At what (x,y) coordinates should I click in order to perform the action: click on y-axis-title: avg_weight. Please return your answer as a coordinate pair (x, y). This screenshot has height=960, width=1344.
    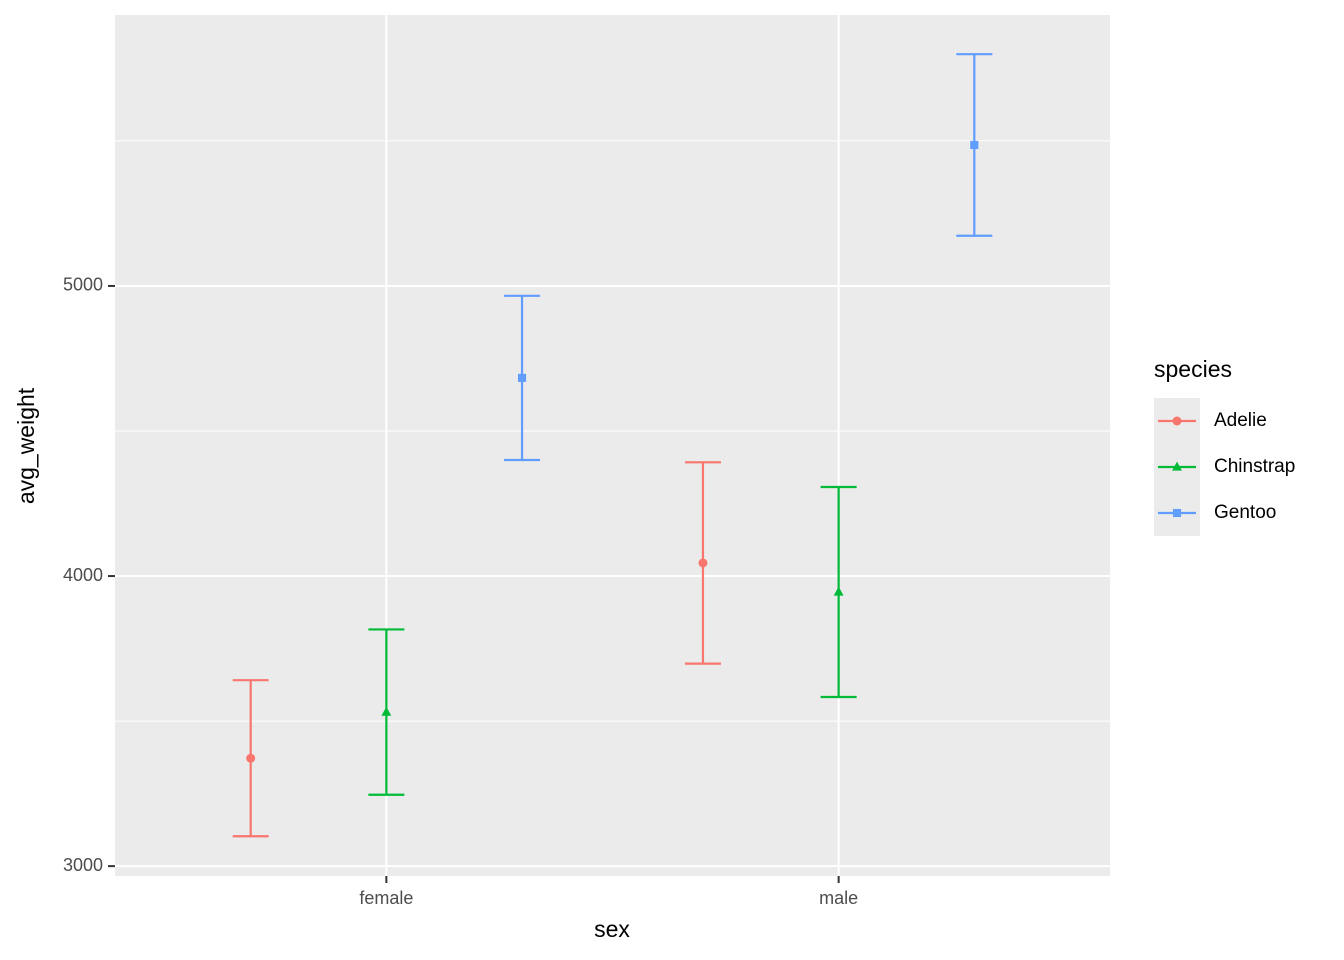
    Looking at the image, I should click on (26, 445).